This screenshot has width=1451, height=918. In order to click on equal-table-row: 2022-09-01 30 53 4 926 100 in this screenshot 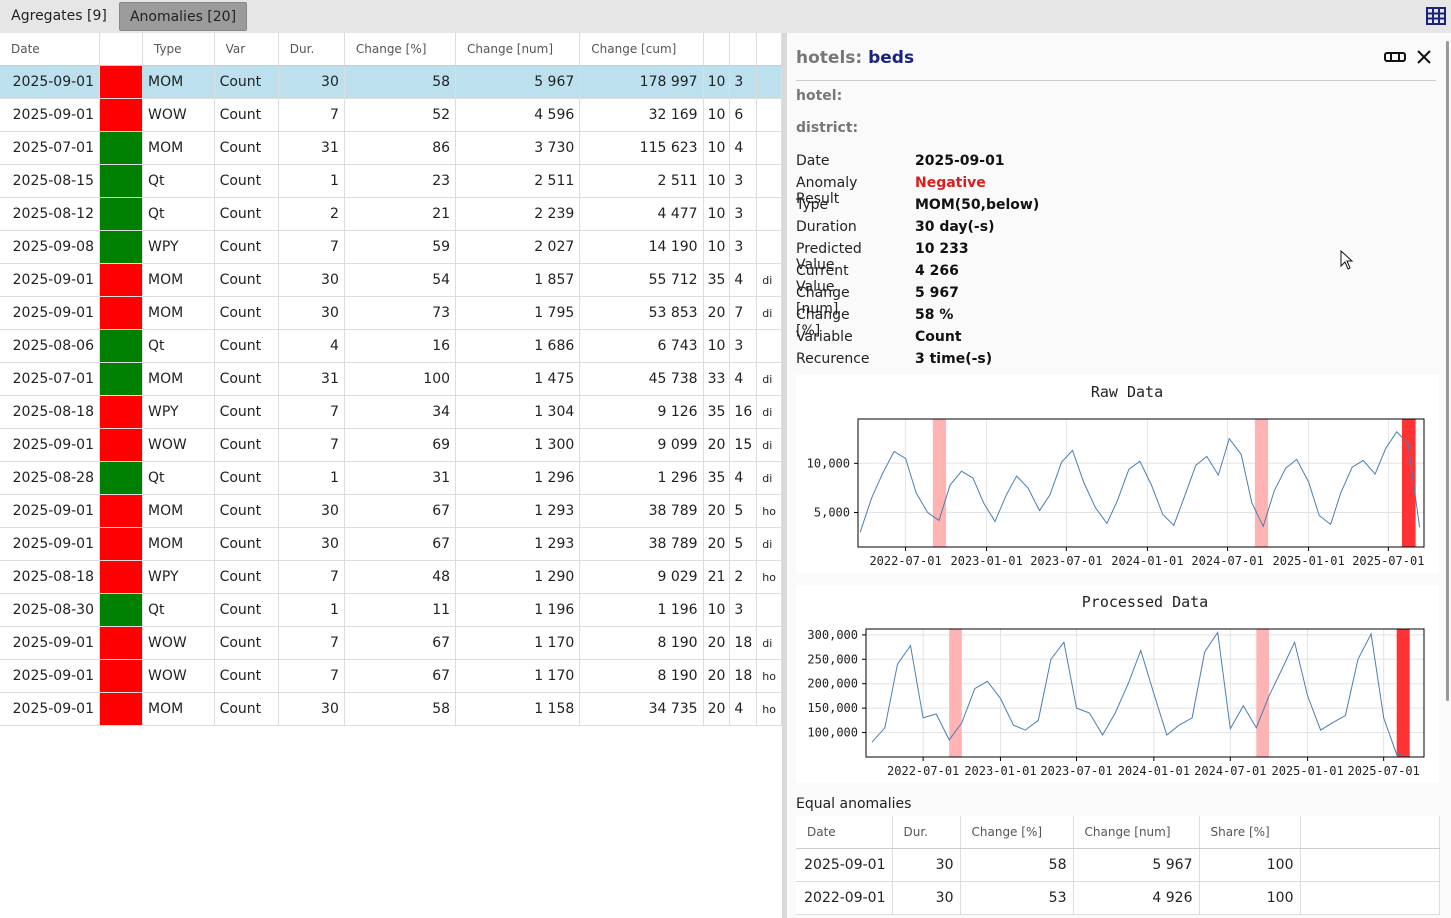, I will do `click(1118, 898)`.